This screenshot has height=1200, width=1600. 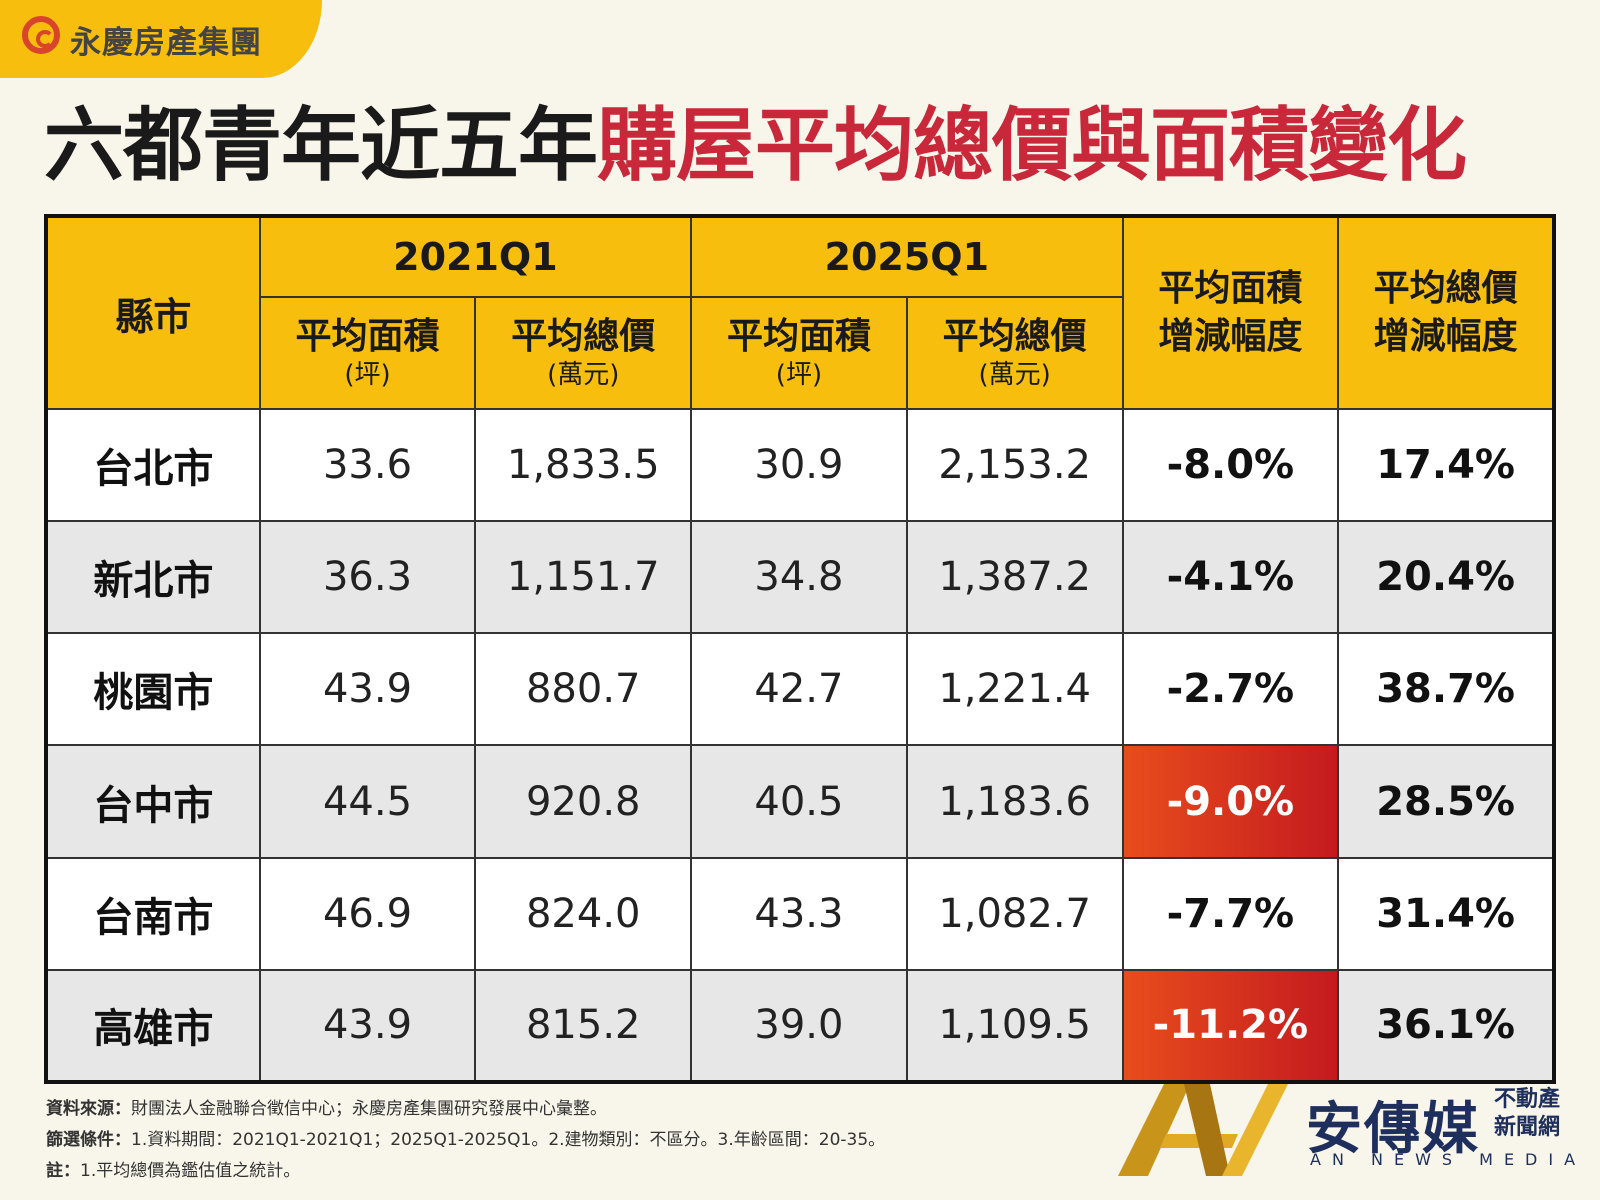 I want to click on header-price-change-line2: 增減幅度, so click(x=1445, y=336).